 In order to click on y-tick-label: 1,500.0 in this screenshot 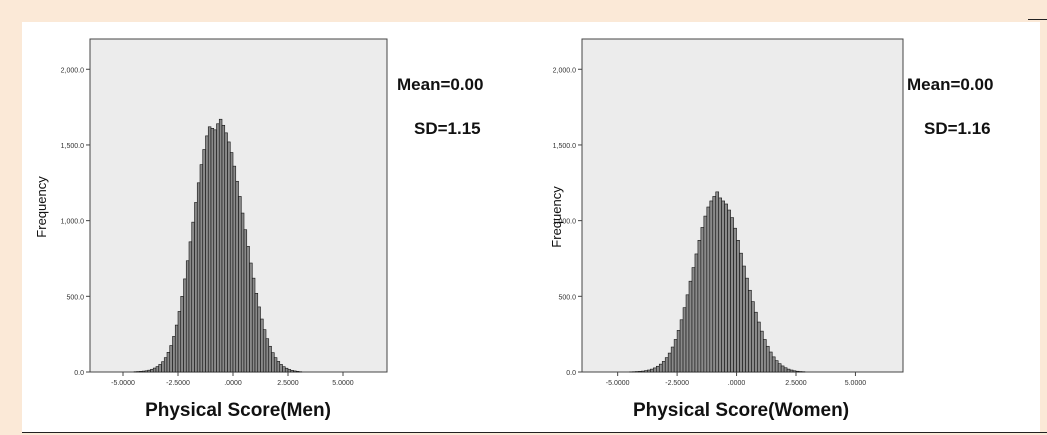, I will do `click(564, 146)`.